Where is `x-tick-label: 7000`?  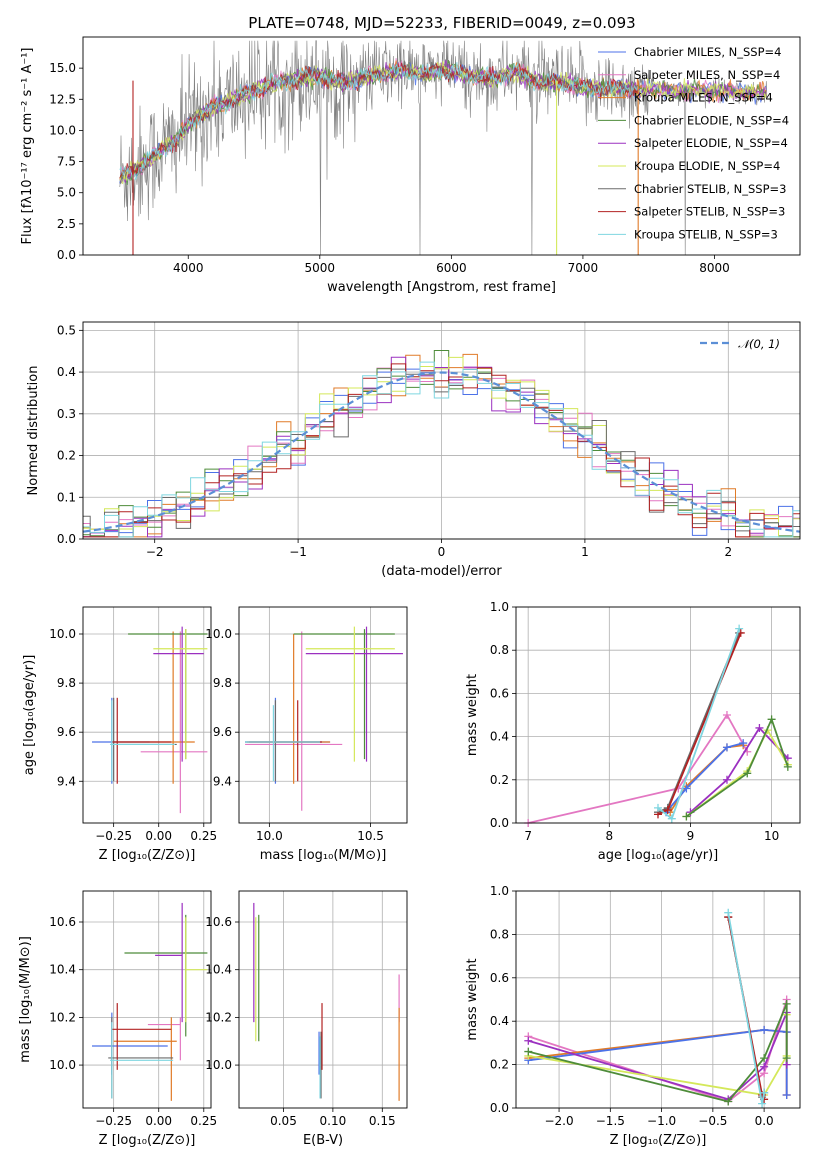
x-tick-label: 7000 is located at coordinates (583, 268).